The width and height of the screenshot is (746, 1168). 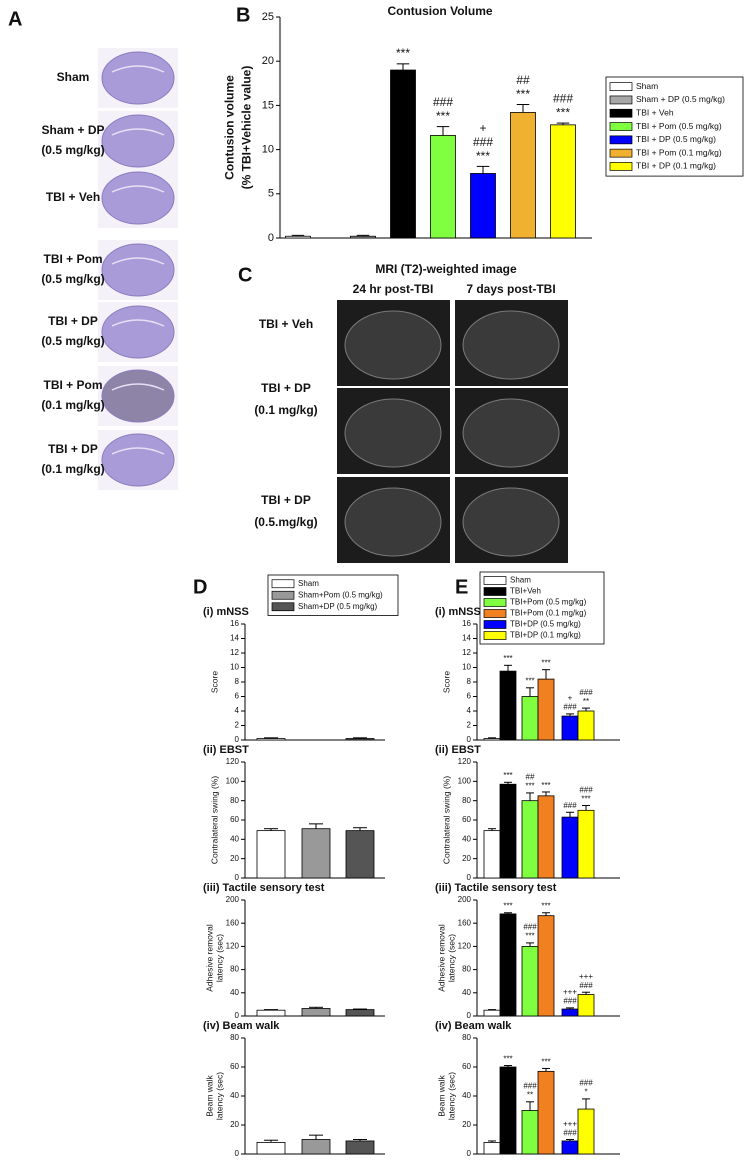 What do you see at coordinates (469, 681) in the screenshot?
I see `y-tick-label: 8` at bounding box center [469, 681].